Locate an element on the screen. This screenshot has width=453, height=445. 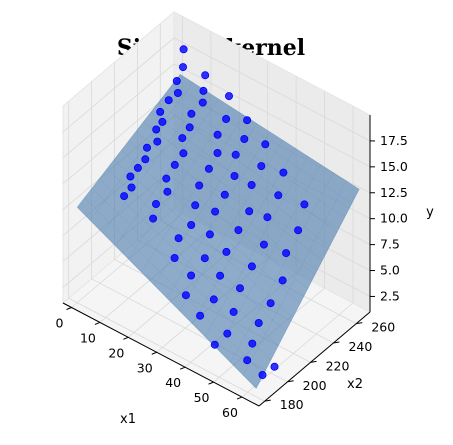
x2-tick-label: 180 is located at coordinates (292, 404).